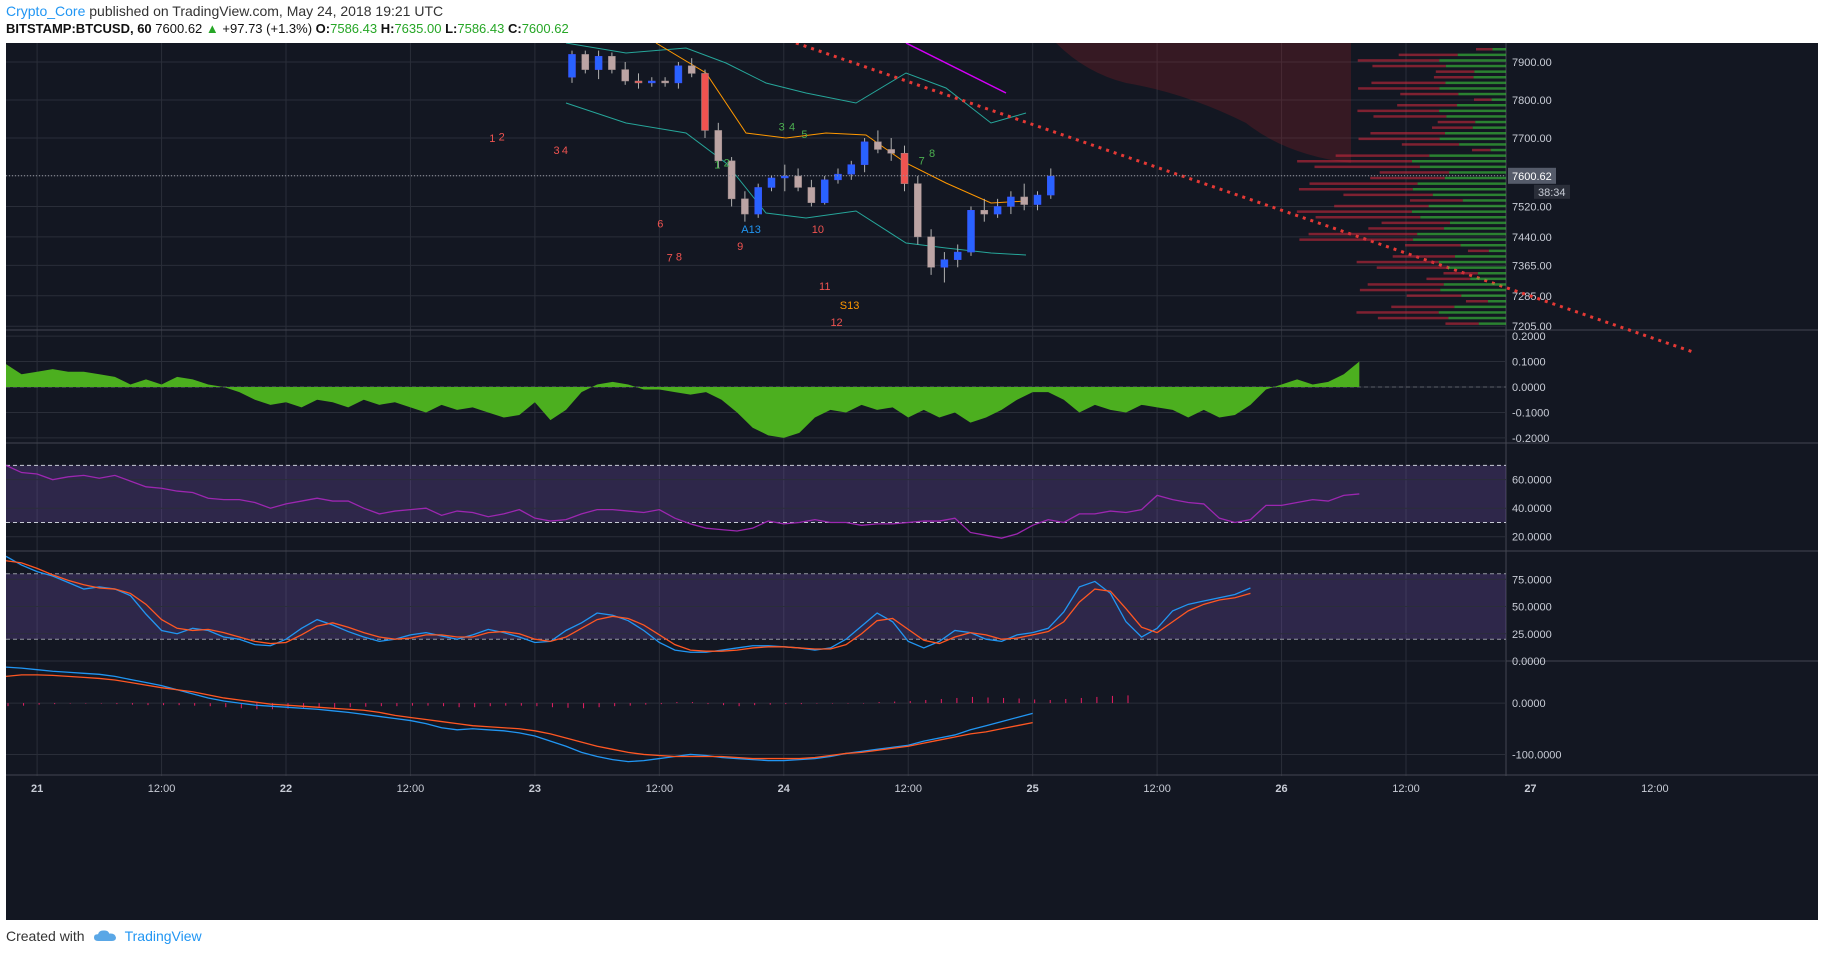  Describe the element at coordinates (481, 28) in the screenshot. I see `low-value: 7586.43` at that location.